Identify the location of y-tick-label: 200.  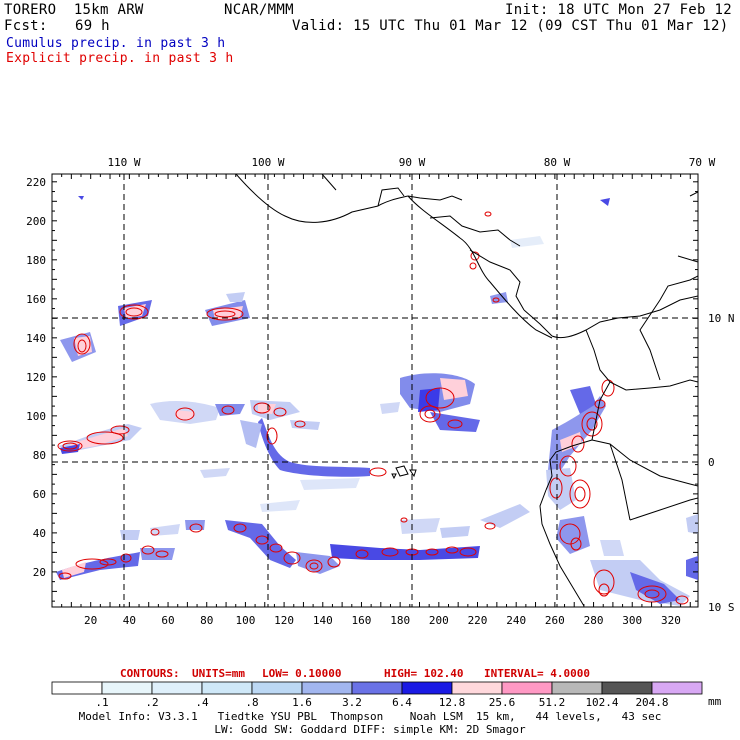
(36, 221).